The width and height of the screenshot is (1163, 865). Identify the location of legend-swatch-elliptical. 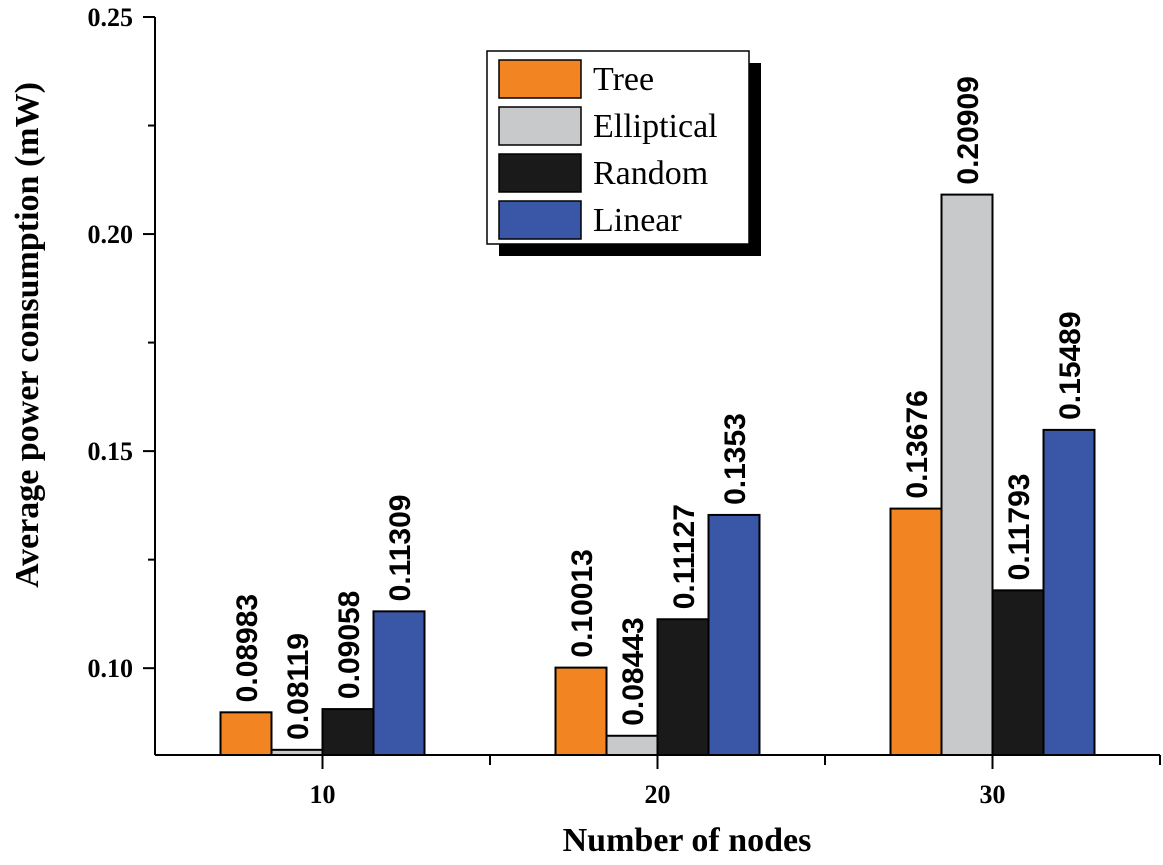
(540, 126).